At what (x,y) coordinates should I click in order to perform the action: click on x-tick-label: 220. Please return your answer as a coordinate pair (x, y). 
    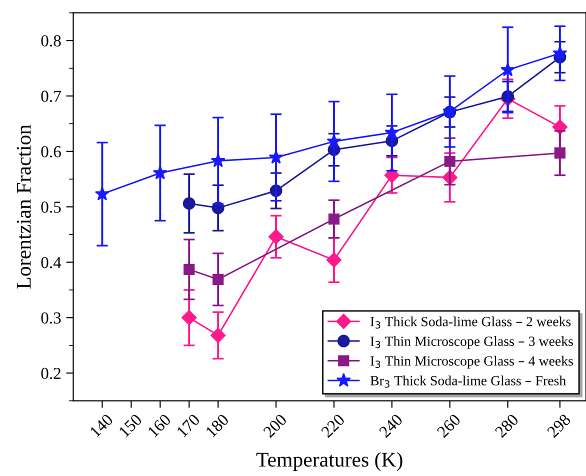
    Looking at the image, I should click on (333, 425).